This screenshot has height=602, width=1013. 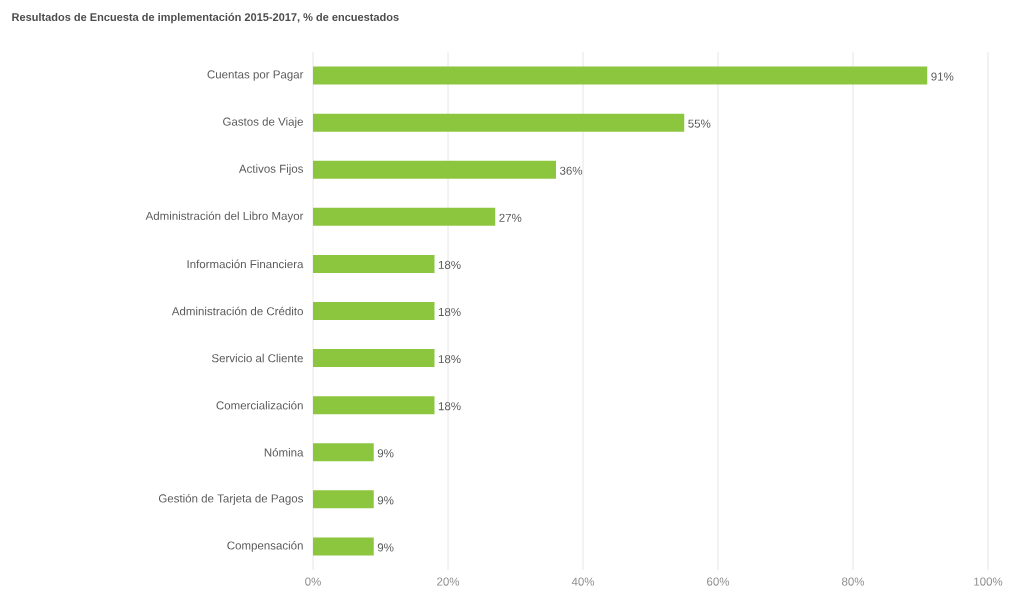 What do you see at coordinates (510, 217) in the screenshot?
I see `data-label: 27%` at bounding box center [510, 217].